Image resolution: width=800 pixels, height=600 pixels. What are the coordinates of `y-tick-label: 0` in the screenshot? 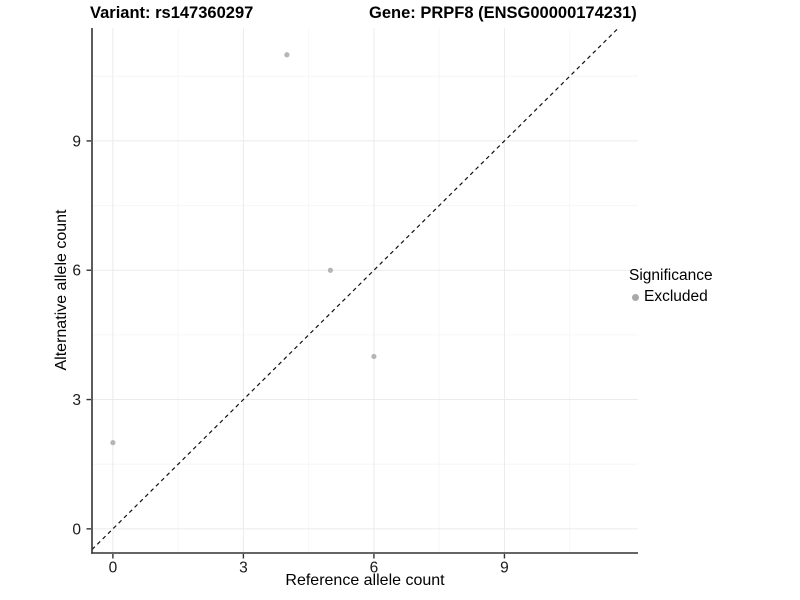 It's located at (76, 529).